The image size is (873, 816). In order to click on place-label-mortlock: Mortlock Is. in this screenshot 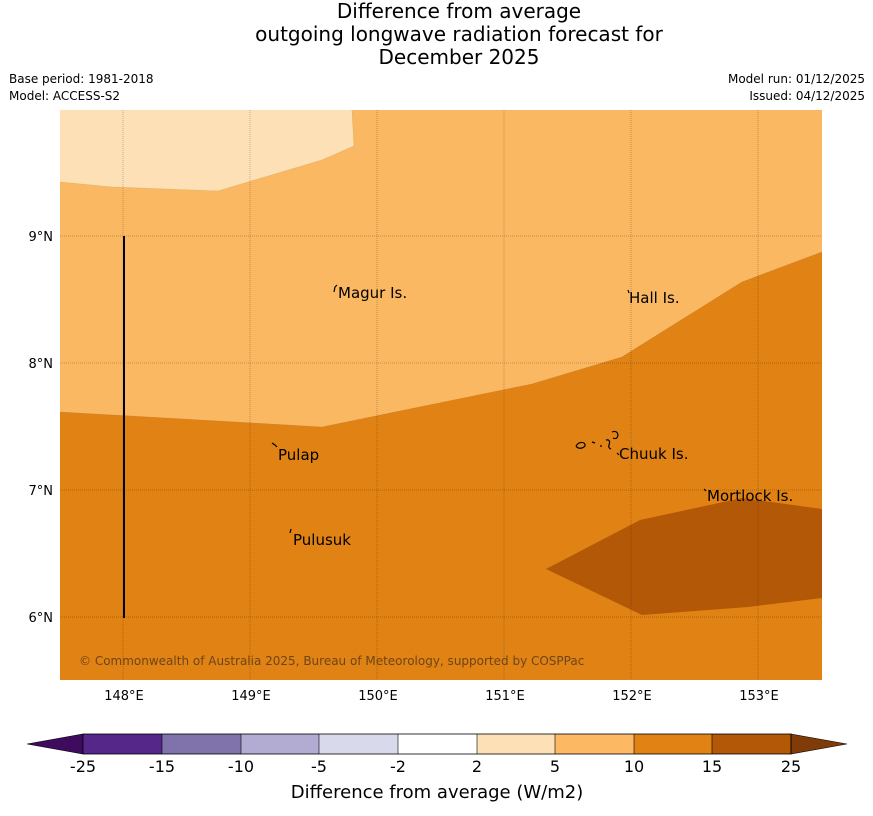, I will do `click(750, 496)`.